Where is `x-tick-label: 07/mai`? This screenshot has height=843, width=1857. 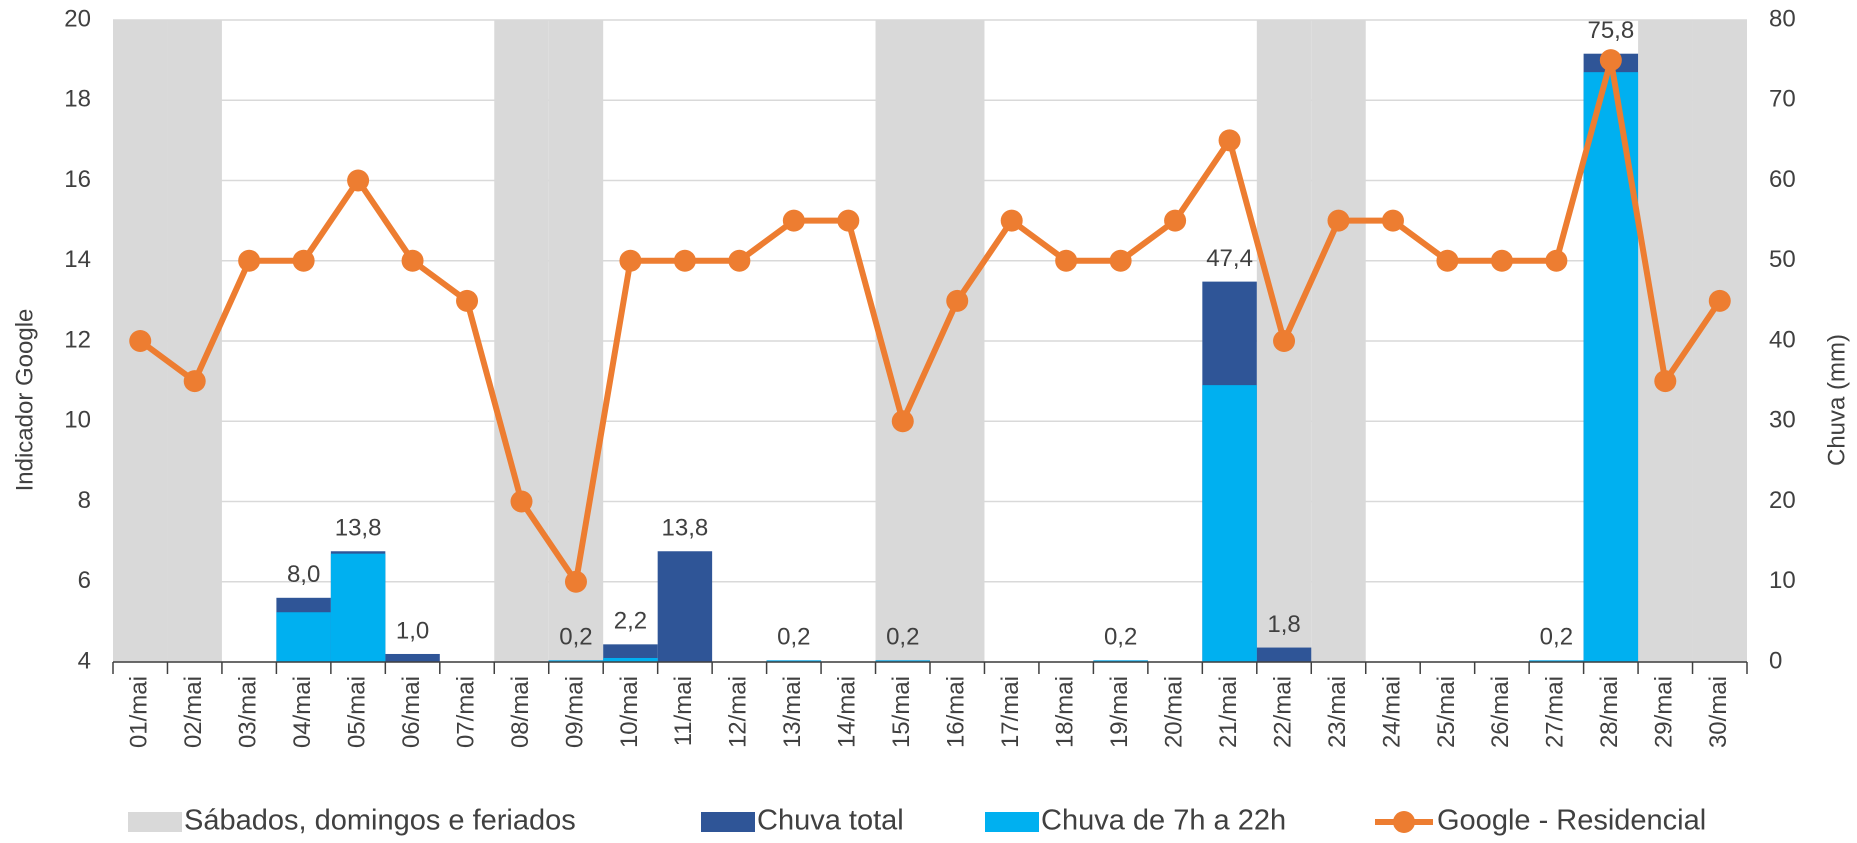 x-tick-label: 07/mai is located at coordinates (465, 712).